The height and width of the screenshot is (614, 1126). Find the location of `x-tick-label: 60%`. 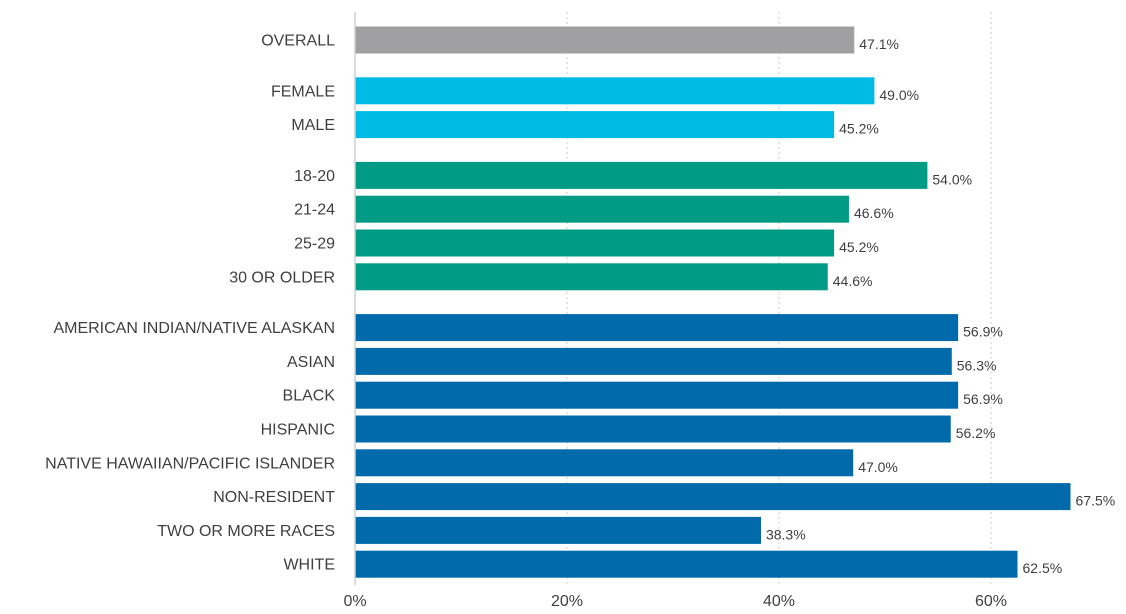

x-tick-label: 60% is located at coordinates (991, 601).